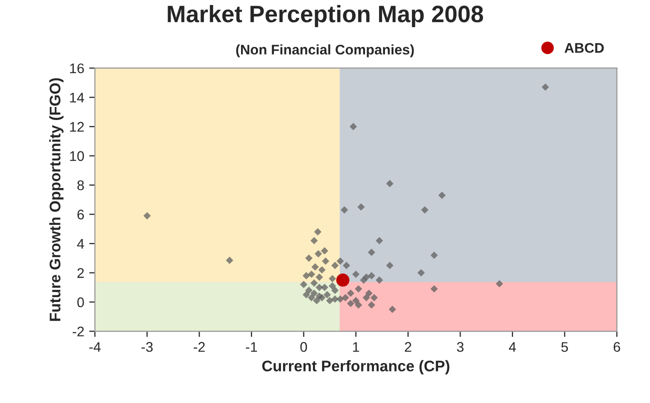 The width and height of the screenshot is (650, 403). Describe the element at coordinates (77, 68) in the screenshot. I see `y-tick-label: 16` at that location.